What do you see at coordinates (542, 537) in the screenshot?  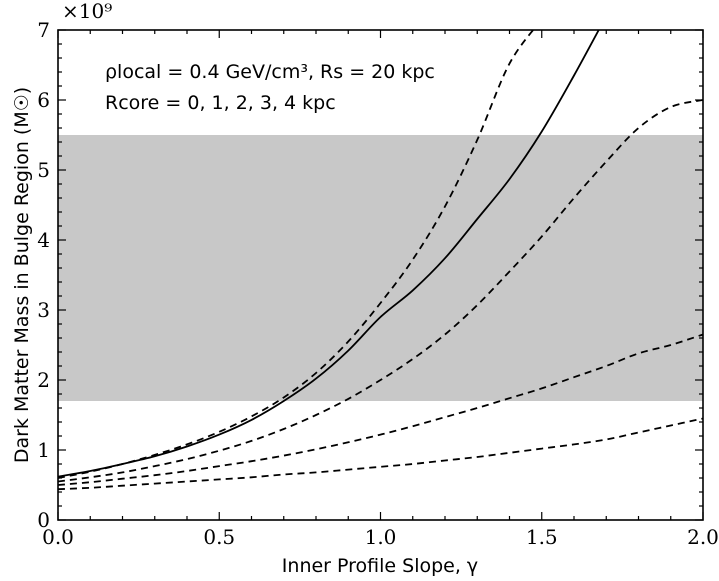 I see `x-tick-label: 1.5` at bounding box center [542, 537].